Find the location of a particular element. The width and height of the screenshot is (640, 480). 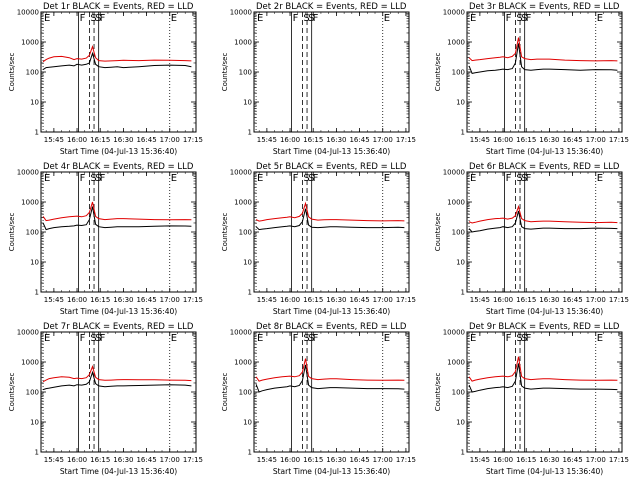

panel-title: Det 5r BLACK = Events, RED = LLD is located at coordinates (331, 167).